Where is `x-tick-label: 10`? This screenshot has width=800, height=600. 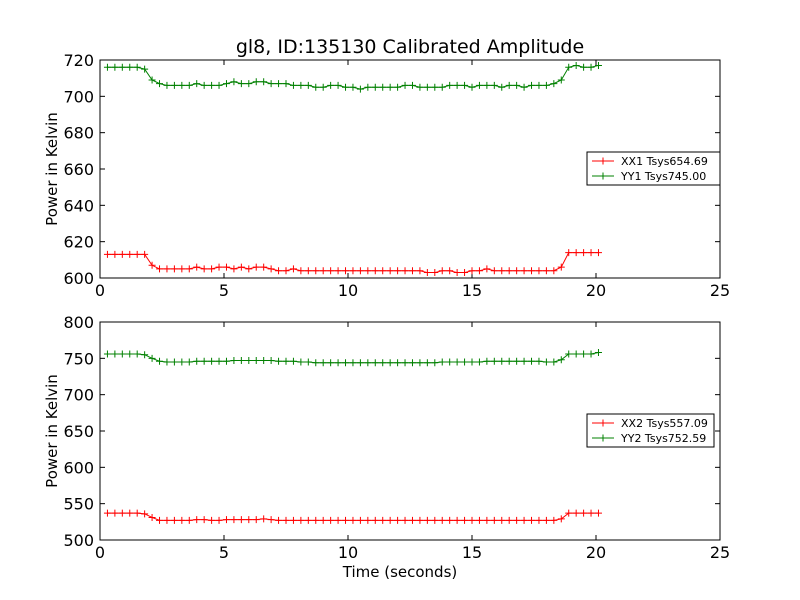 x-tick-label: 10 is located at coordinates (348, 552).